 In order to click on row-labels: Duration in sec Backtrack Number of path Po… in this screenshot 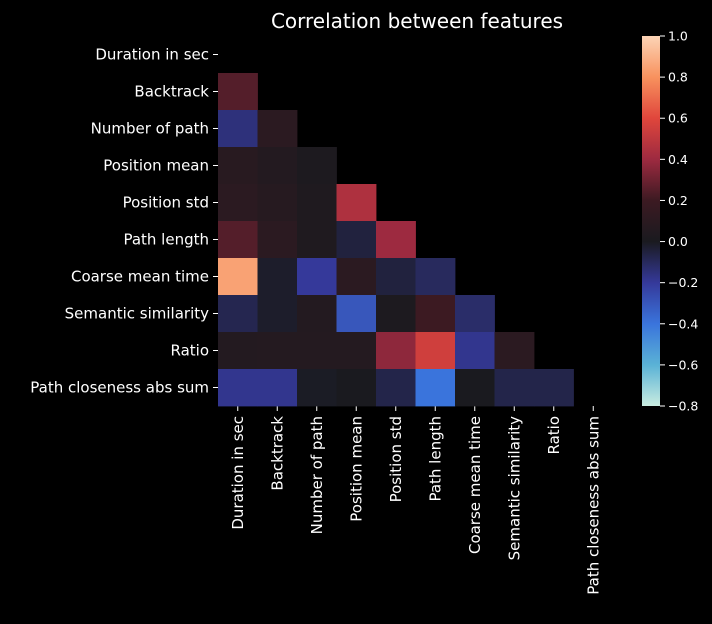, I will do `click(124, 221)`.